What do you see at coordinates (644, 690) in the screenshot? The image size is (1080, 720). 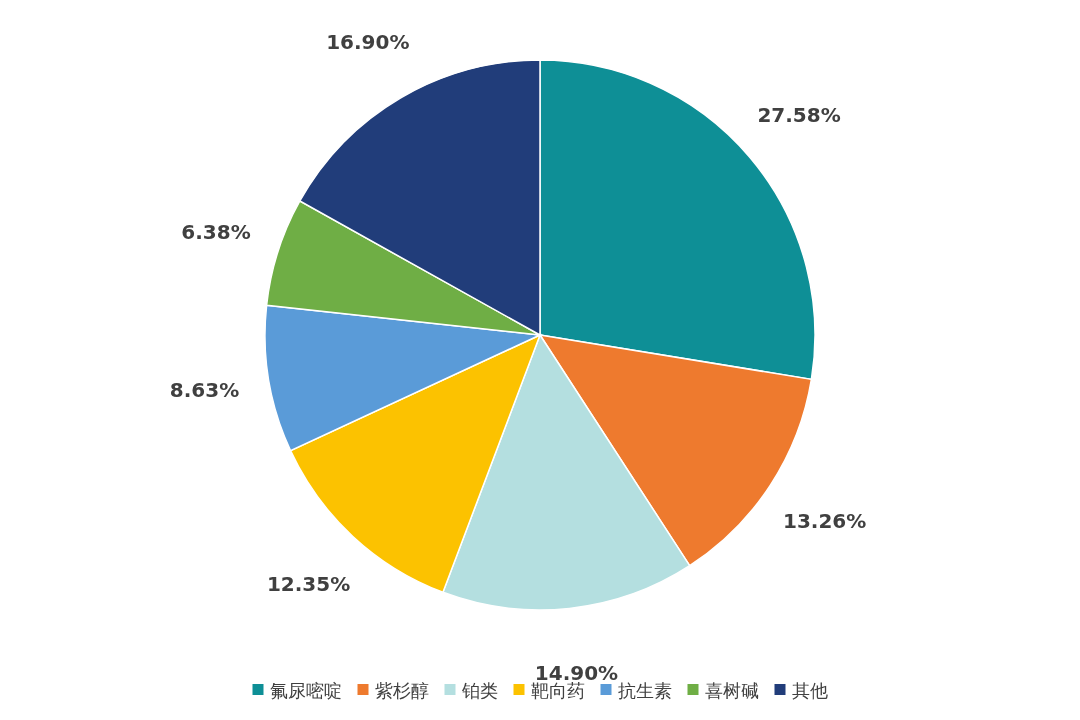 I see `legend-label: 抗生素` at bounding box center [644, 690].